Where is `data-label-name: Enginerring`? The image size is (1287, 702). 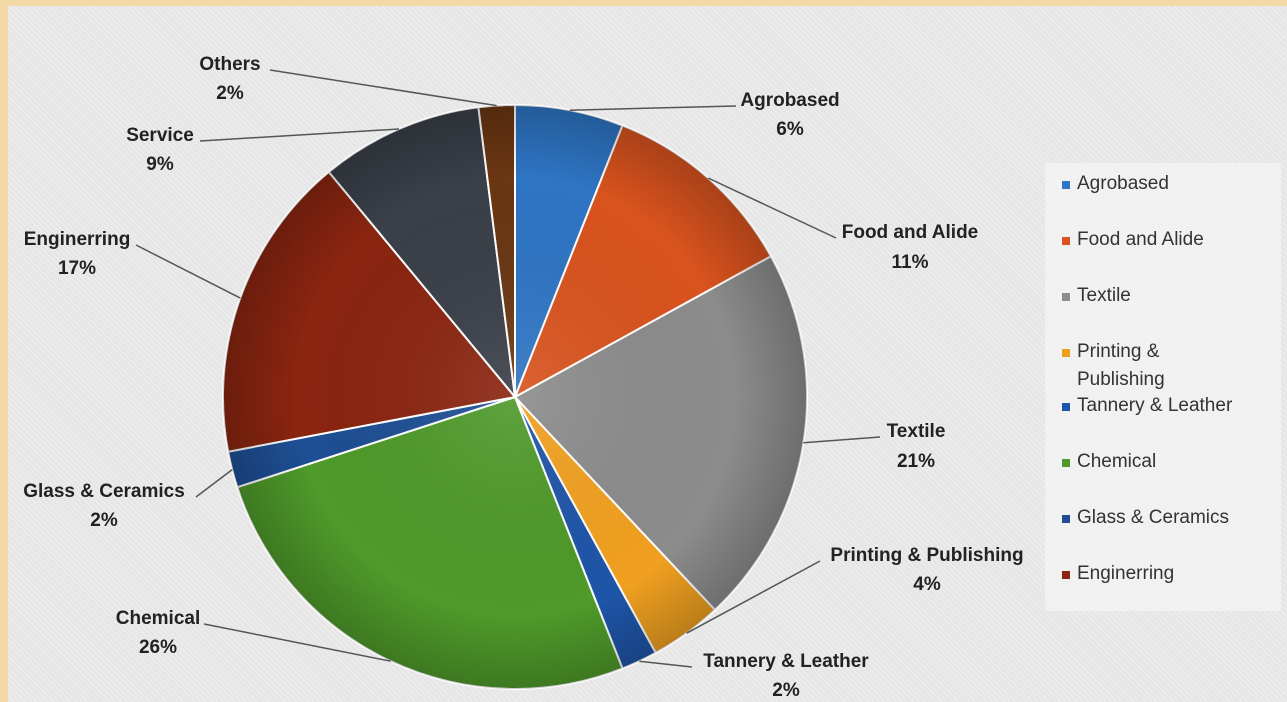 data-label-name: Enginerring is located at coordinates (77, 239).